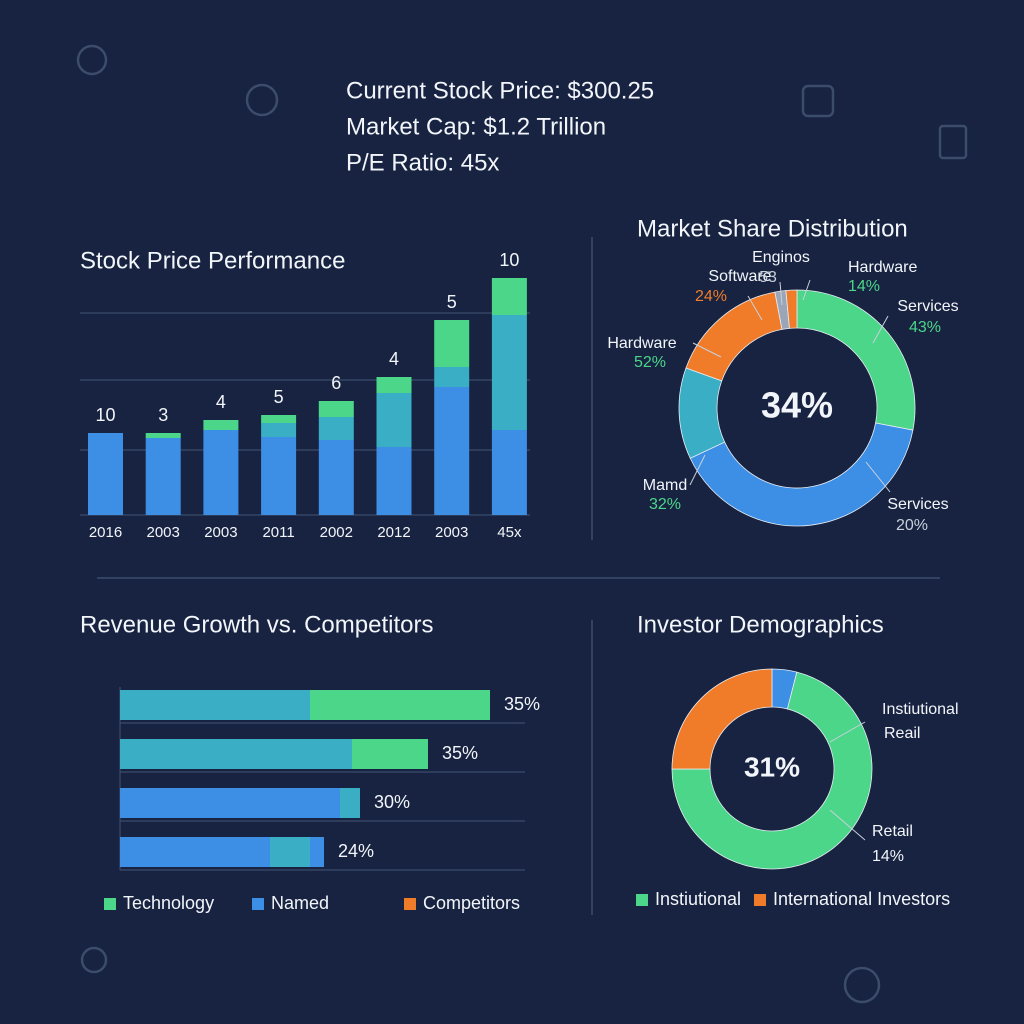 The image size is (1024, 1024). Describe the element at coordinates (902, 733) in the screenshot. I see `annotation-label: Reail` at that location.